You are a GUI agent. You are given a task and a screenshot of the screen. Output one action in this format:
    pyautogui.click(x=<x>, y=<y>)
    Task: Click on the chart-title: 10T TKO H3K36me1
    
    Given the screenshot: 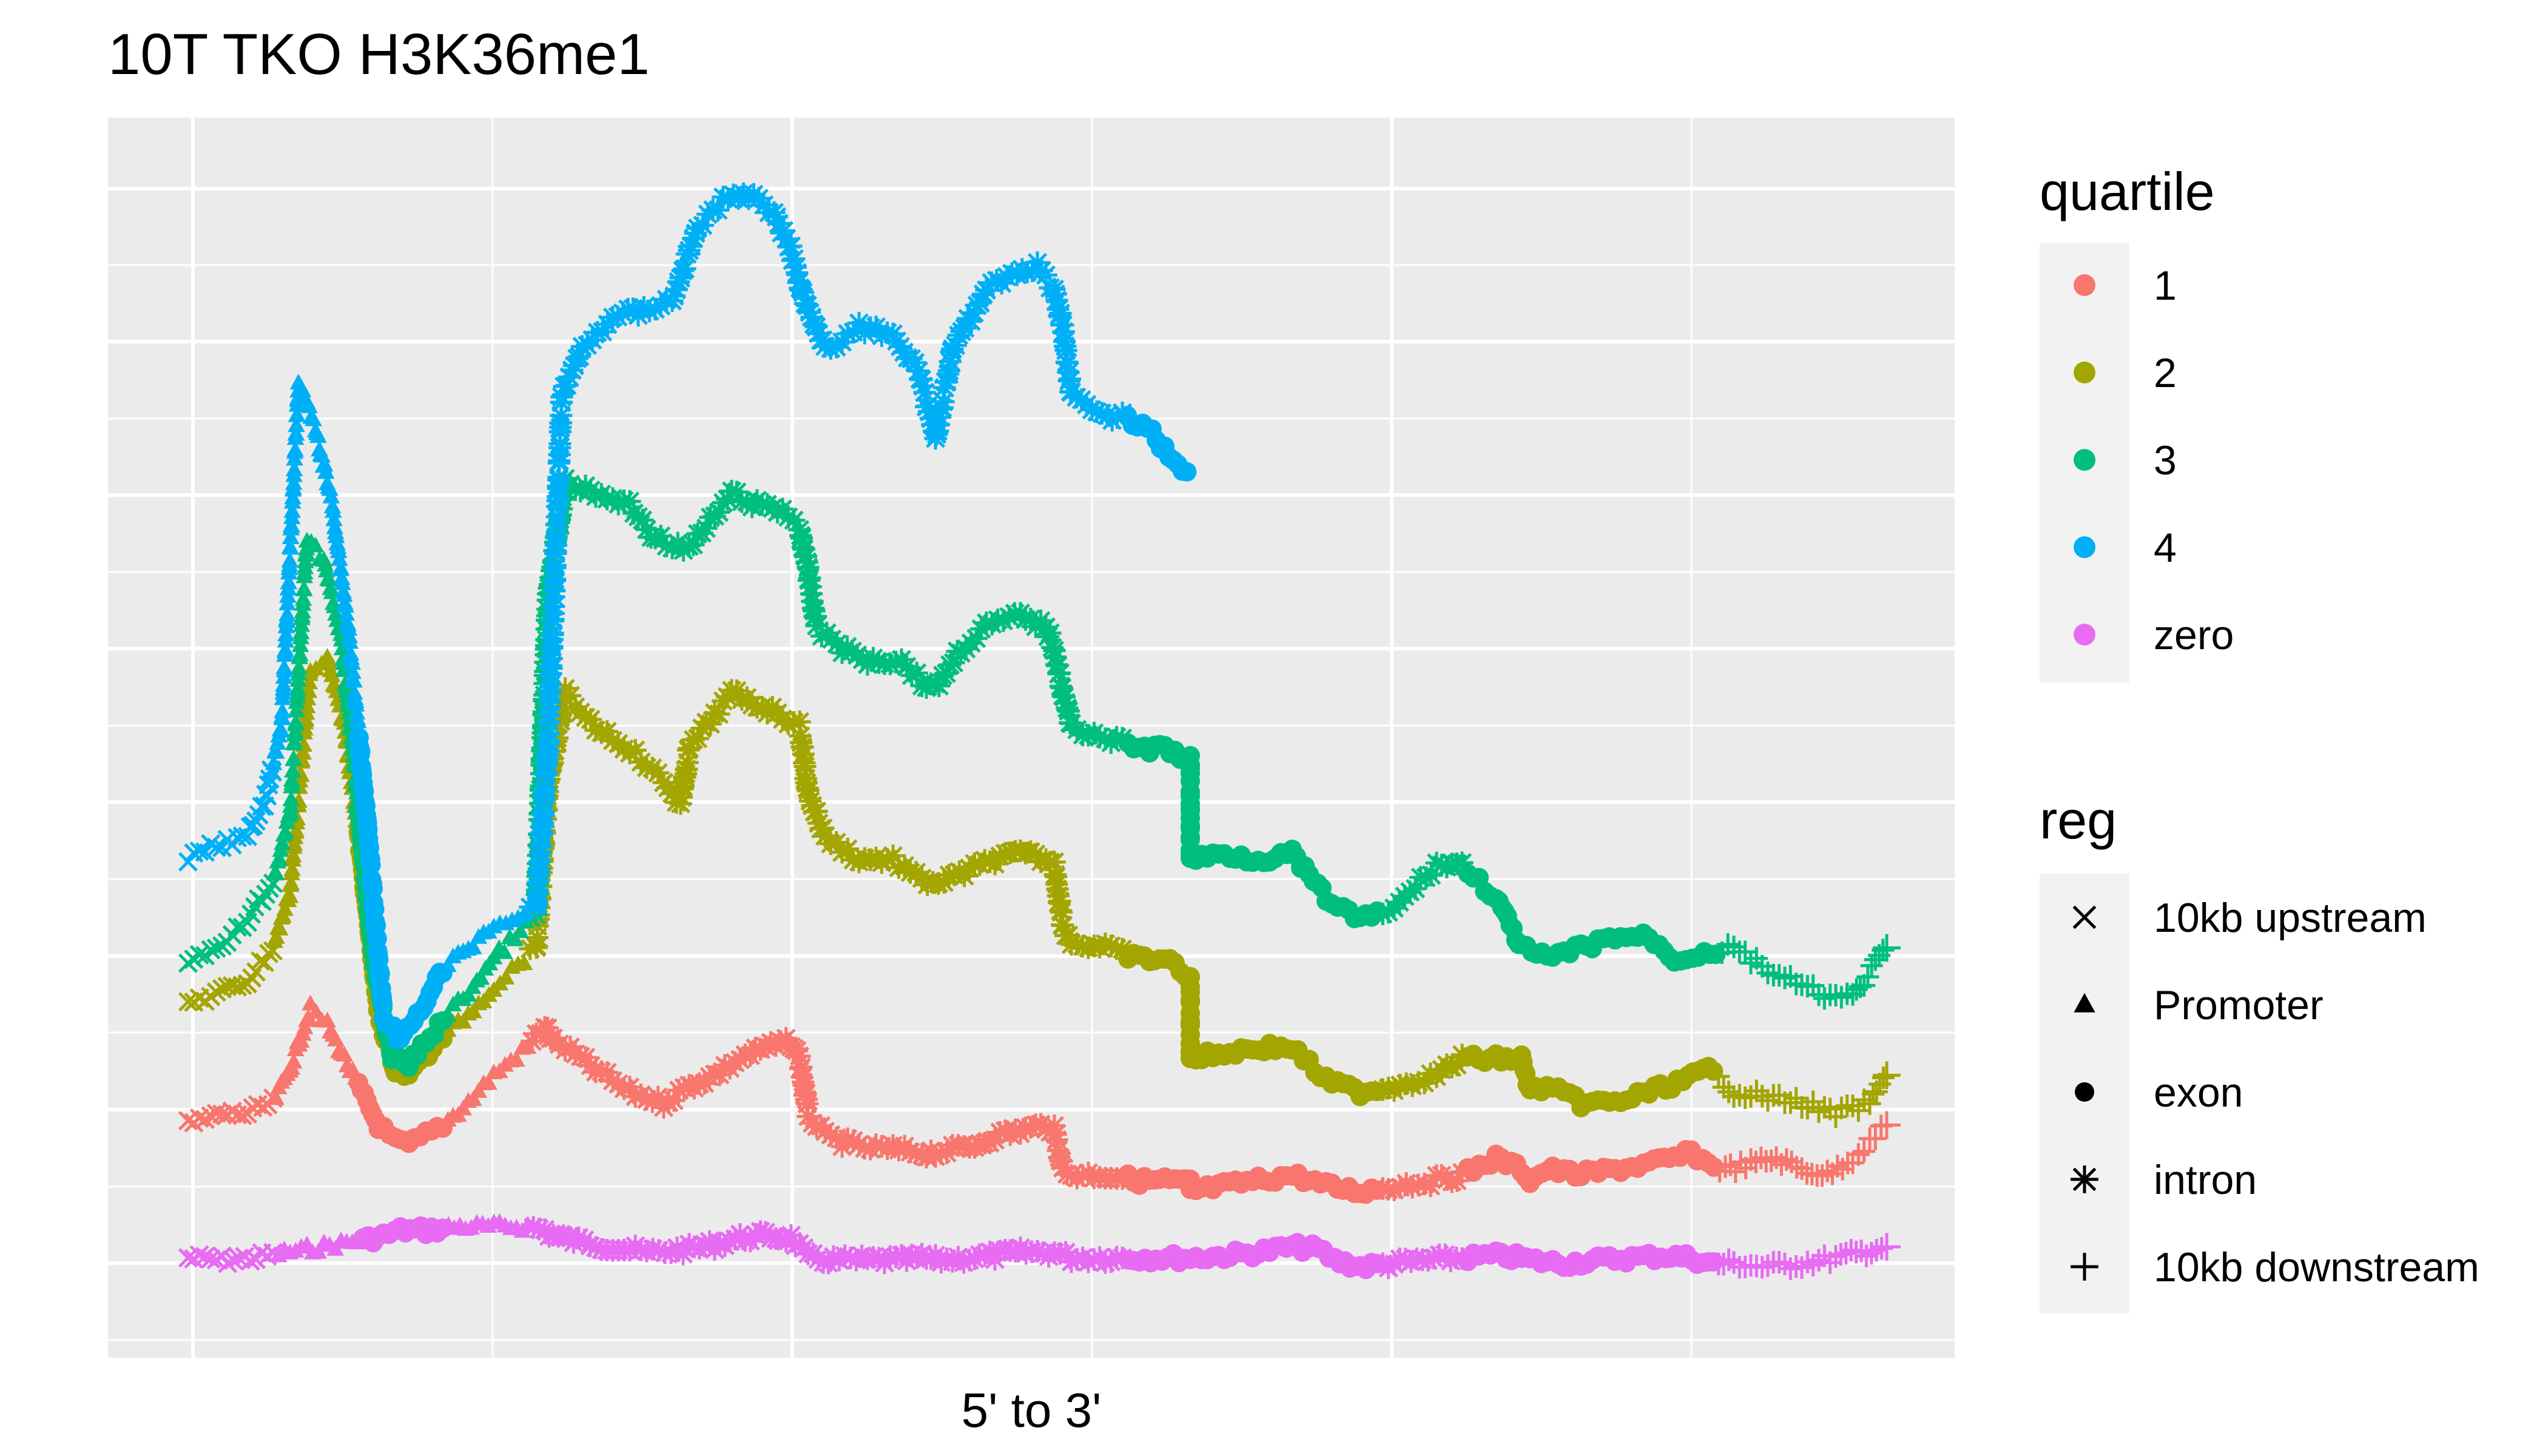 What is the action you would take?
    pyautogui.click(x=379, y=54)
    